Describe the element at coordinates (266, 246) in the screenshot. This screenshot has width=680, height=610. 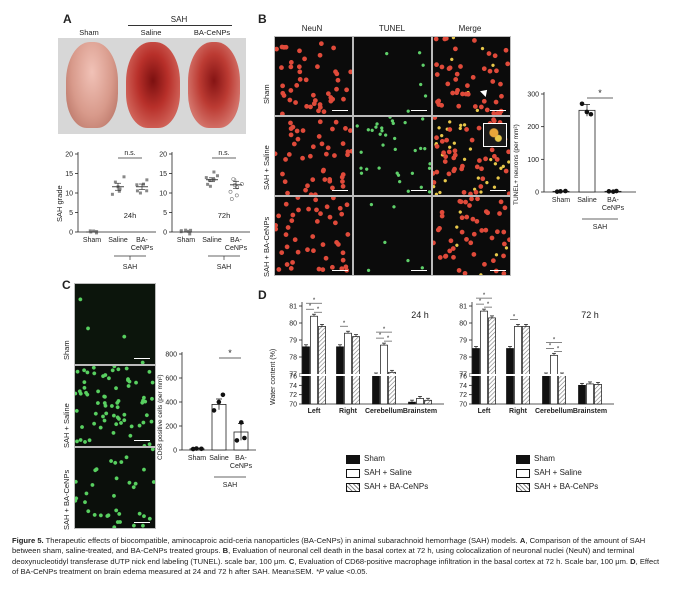
I see `row-label-sah-ba-cenps: SAH + BA-CeNPs` at that location.